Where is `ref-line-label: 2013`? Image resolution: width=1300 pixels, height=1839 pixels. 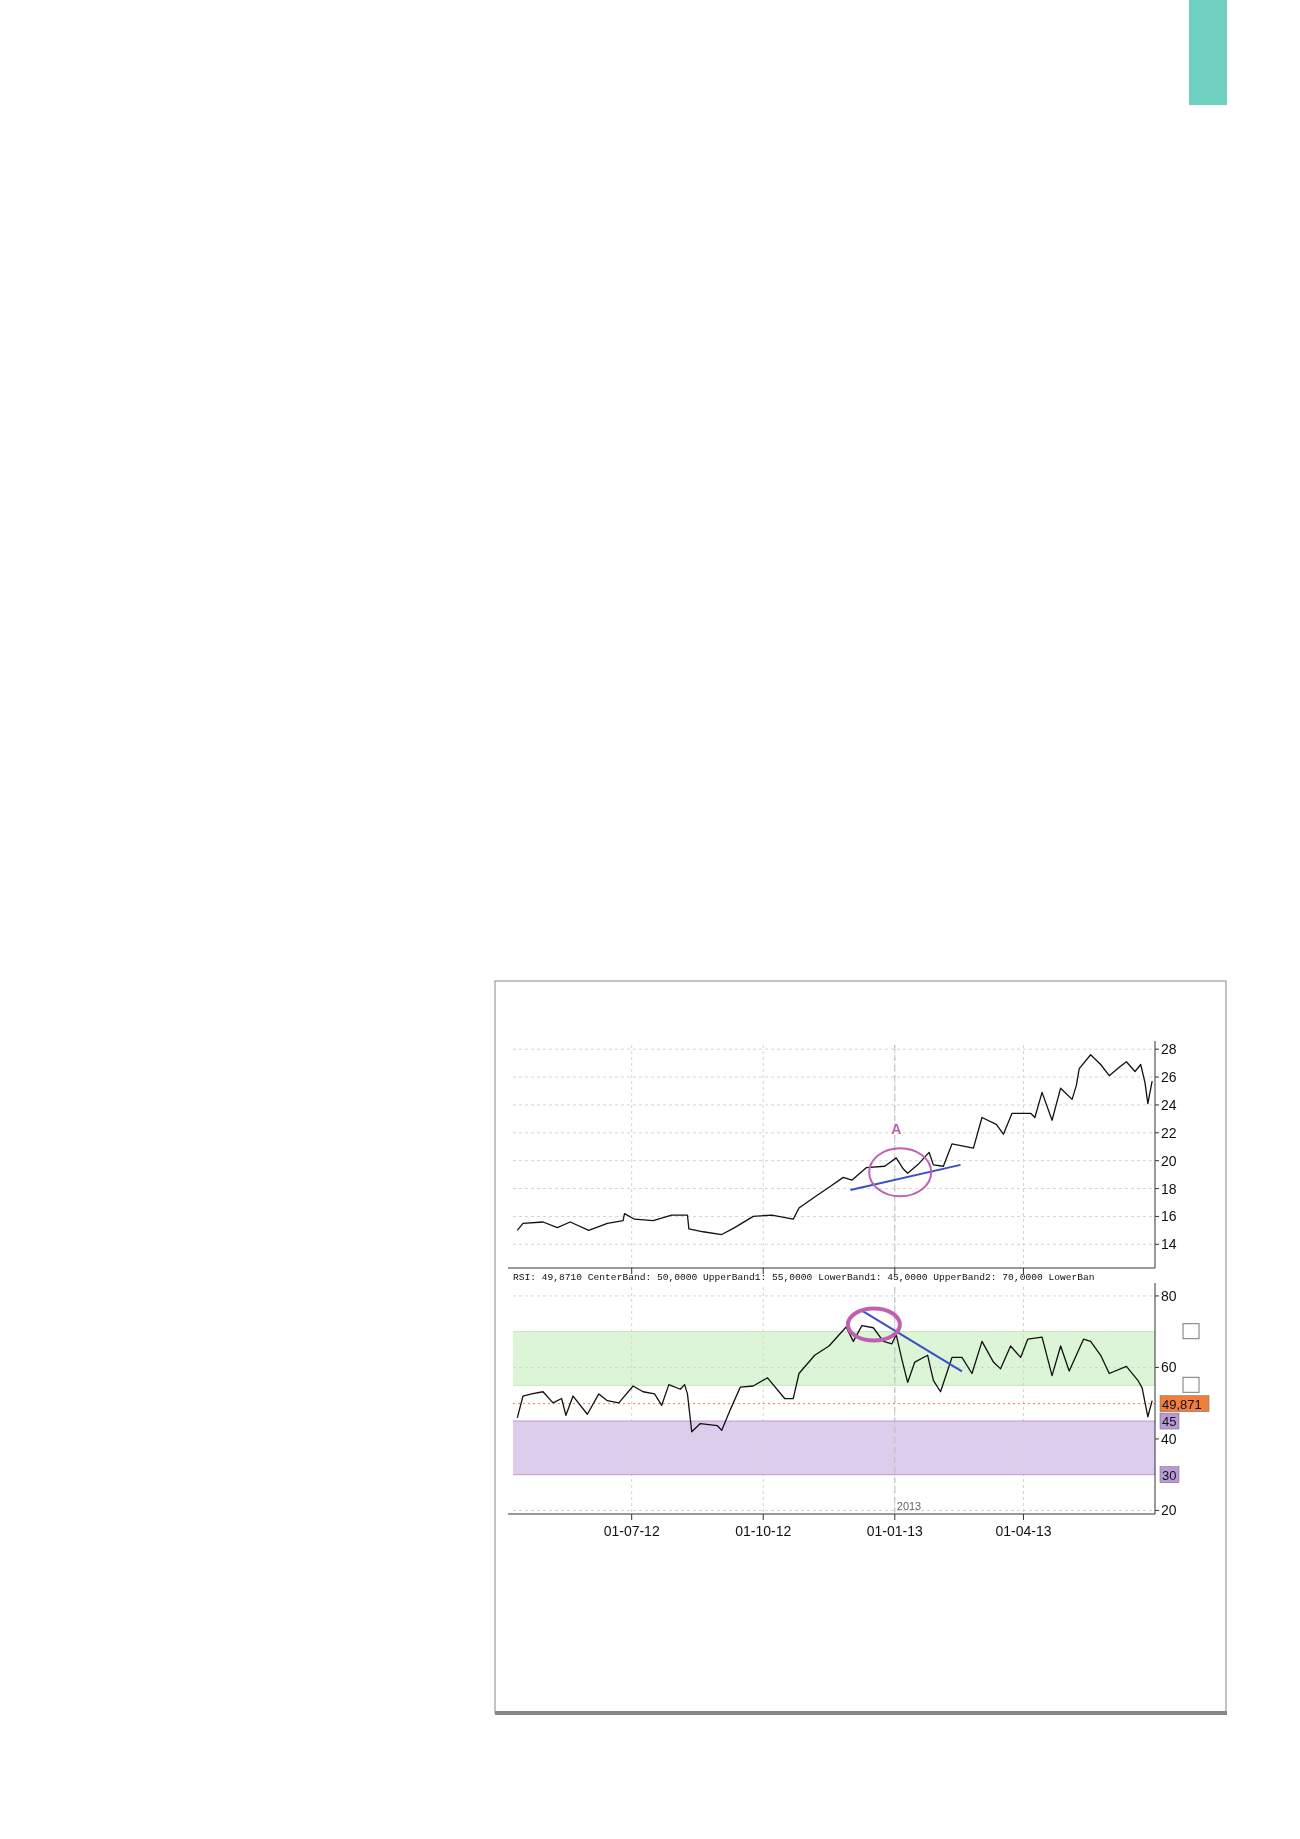 ref-line-label: 2013 is located at coordinates (909, 1506).